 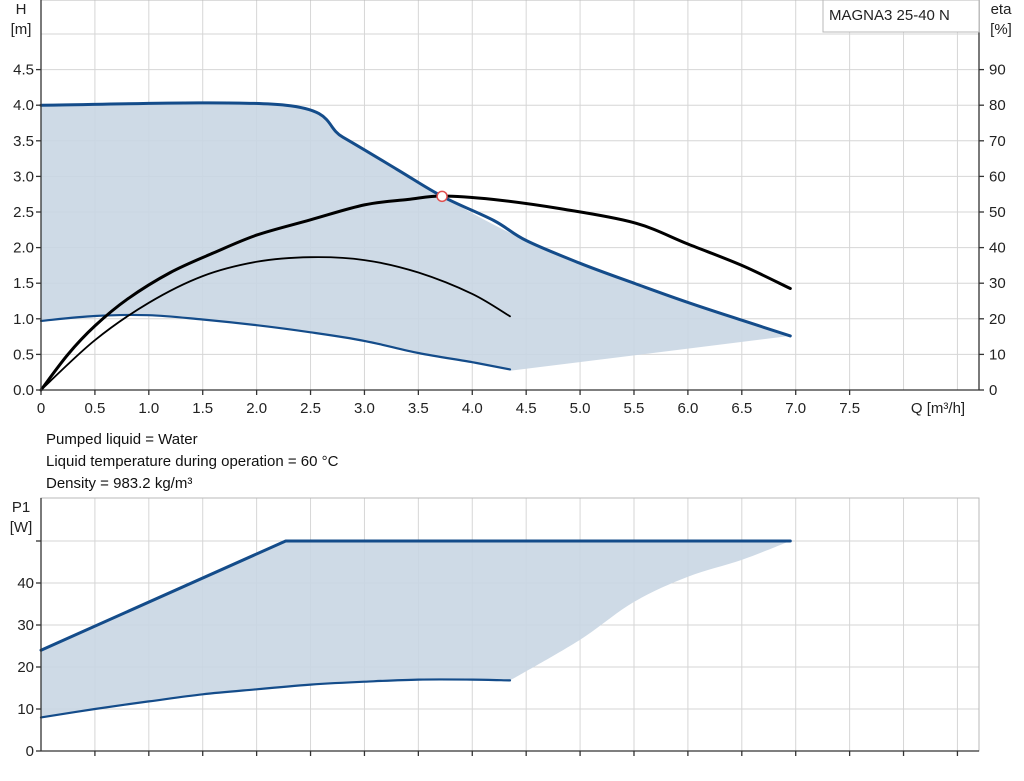 What do you see at coordinates (25, 625) in the screenshot?
I see `power-y-tick-label: 30` at bounding box center [25, 625].